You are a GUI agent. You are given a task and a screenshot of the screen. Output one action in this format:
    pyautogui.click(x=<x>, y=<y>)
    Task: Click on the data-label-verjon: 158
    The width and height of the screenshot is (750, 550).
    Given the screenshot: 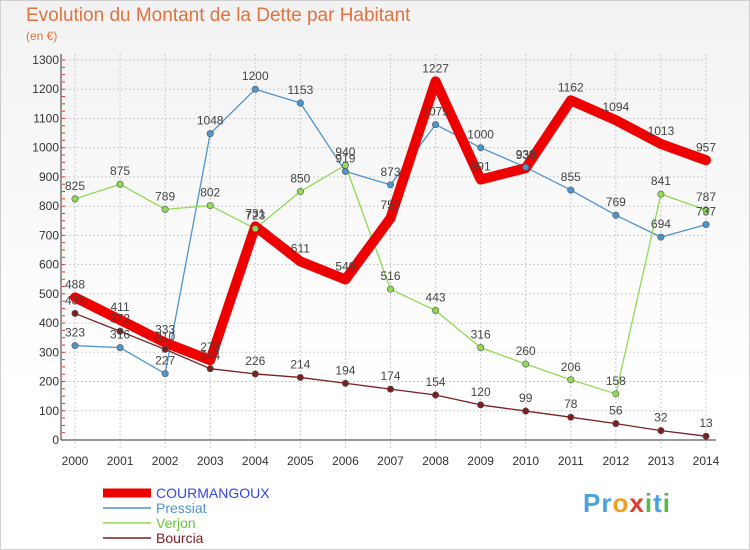 What is the action you would take?
    pyautogui.click(x=616, y=381)
    